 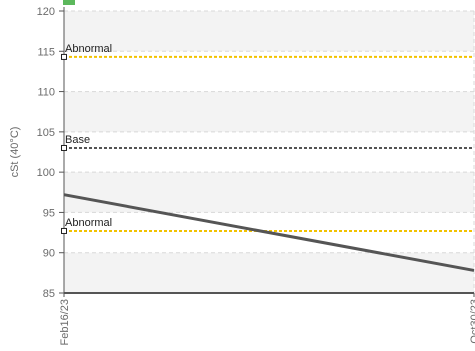 What do you see at coordinates (69, 2) in the screenshot?
I see `legend-swatch` at bounding box center [69, 2].